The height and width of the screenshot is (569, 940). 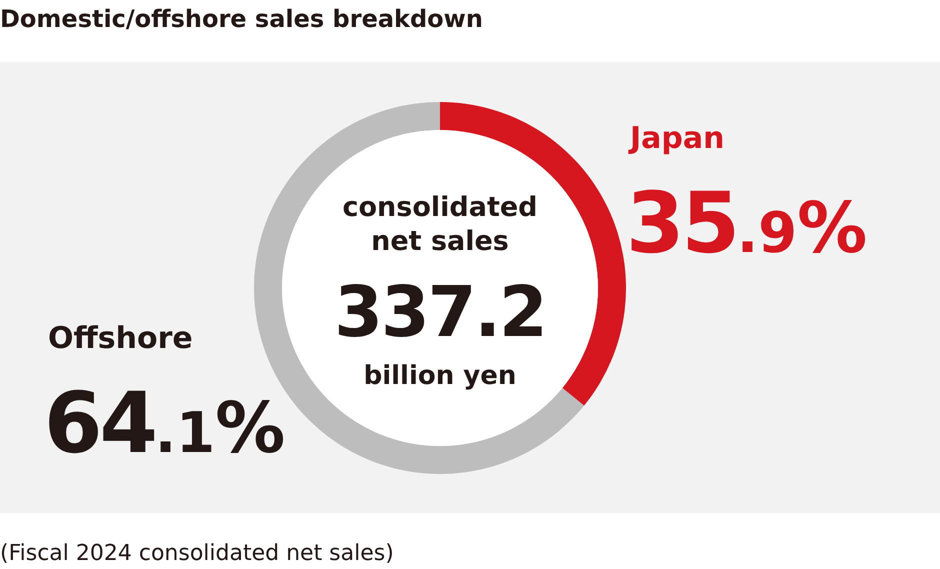 I want to click on text: 337.2, so click(x=440, y=312).